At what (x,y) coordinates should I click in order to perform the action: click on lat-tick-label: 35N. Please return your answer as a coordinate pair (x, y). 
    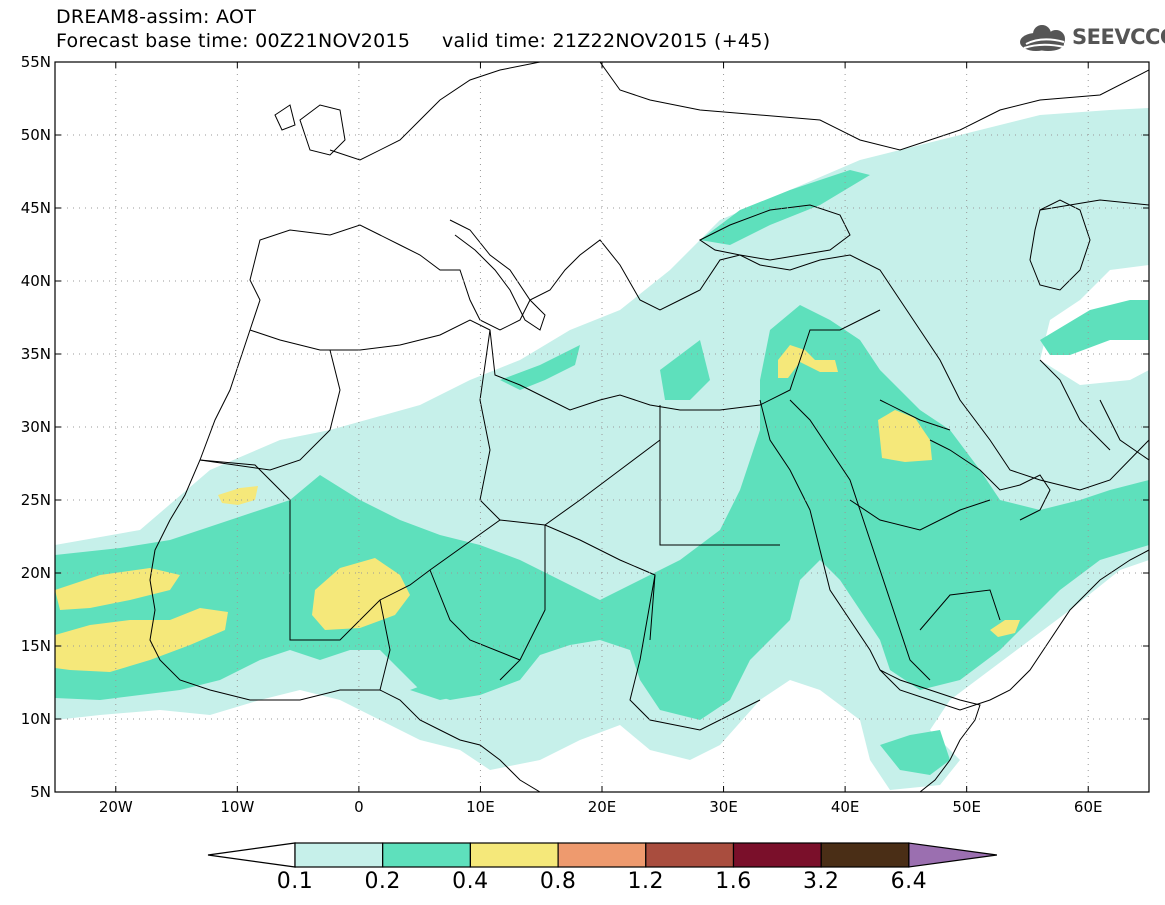
    Looking at the image, I should click on (36, 354).